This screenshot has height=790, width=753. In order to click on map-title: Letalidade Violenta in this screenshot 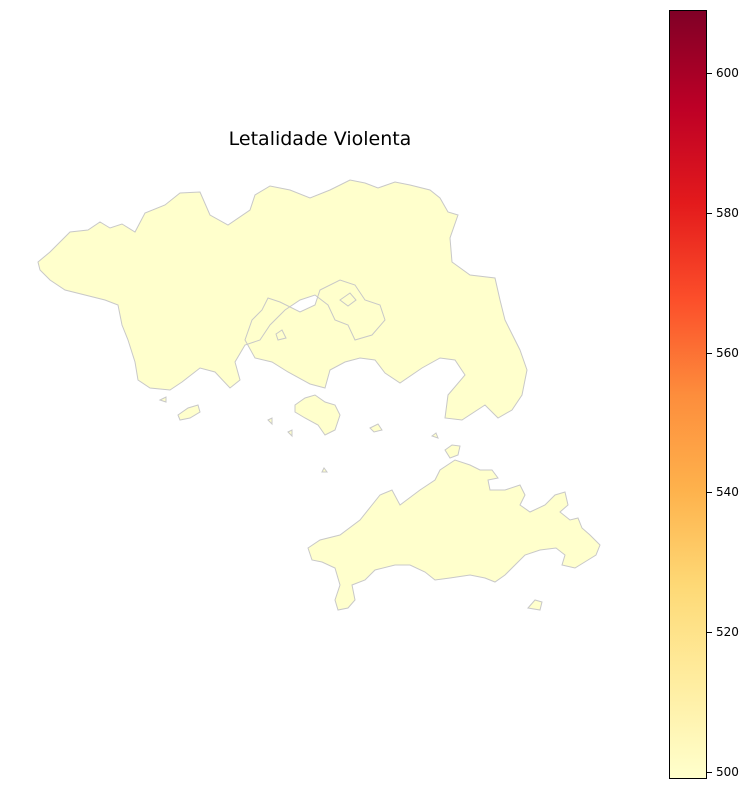, I will do `click(320, 139)`.